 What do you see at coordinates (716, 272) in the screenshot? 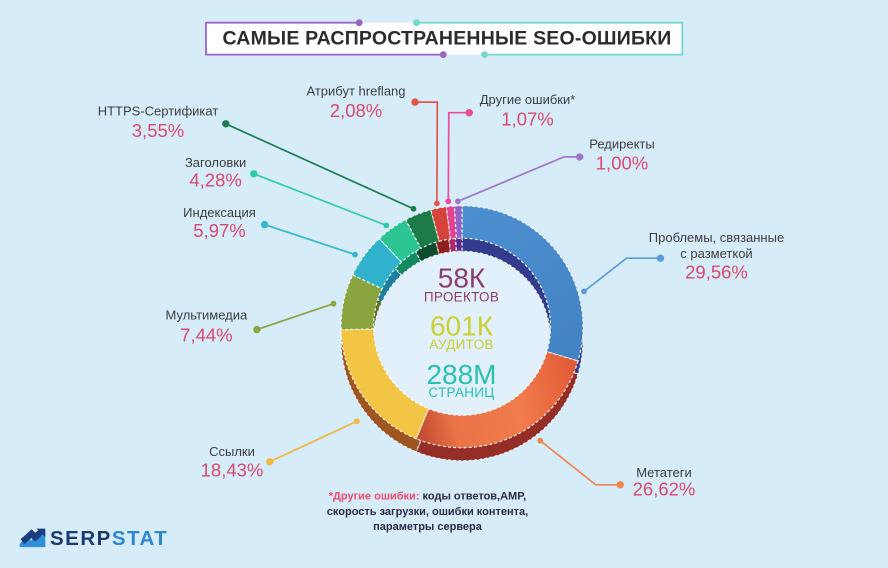
I see `svg-text: 29,56%` at bounding box center [716, 272].